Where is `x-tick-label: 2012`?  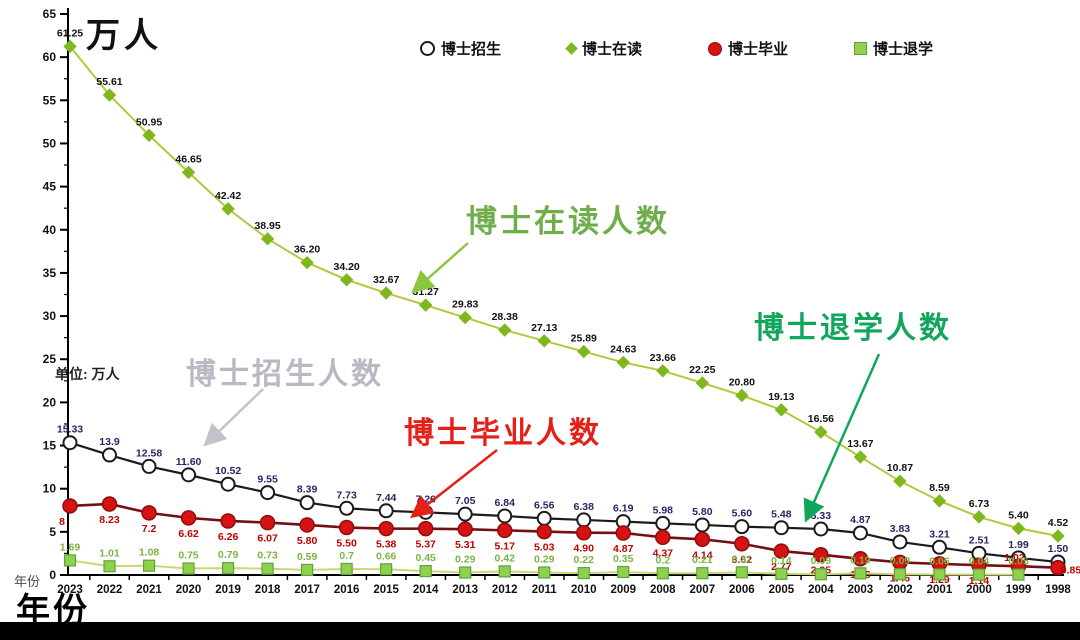
x-tick-label: 2012 is located at coordinates (505, 590).